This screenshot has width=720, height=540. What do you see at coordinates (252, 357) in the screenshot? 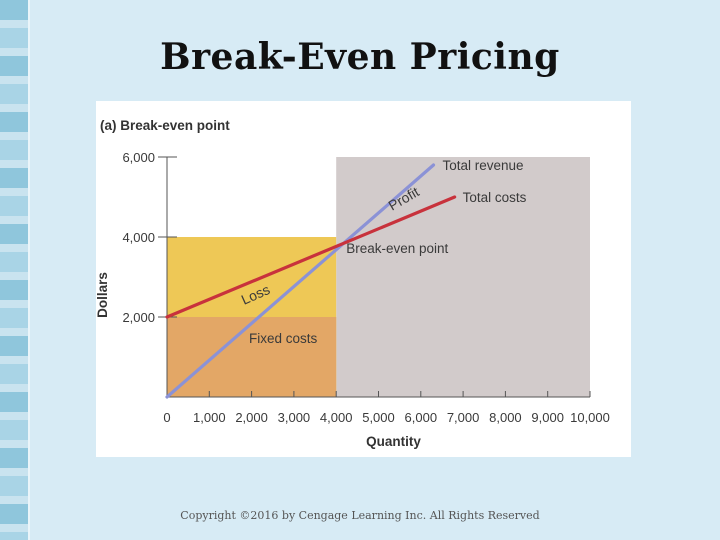
I see `fixed-costs-region` at bounding box center [252, 357].